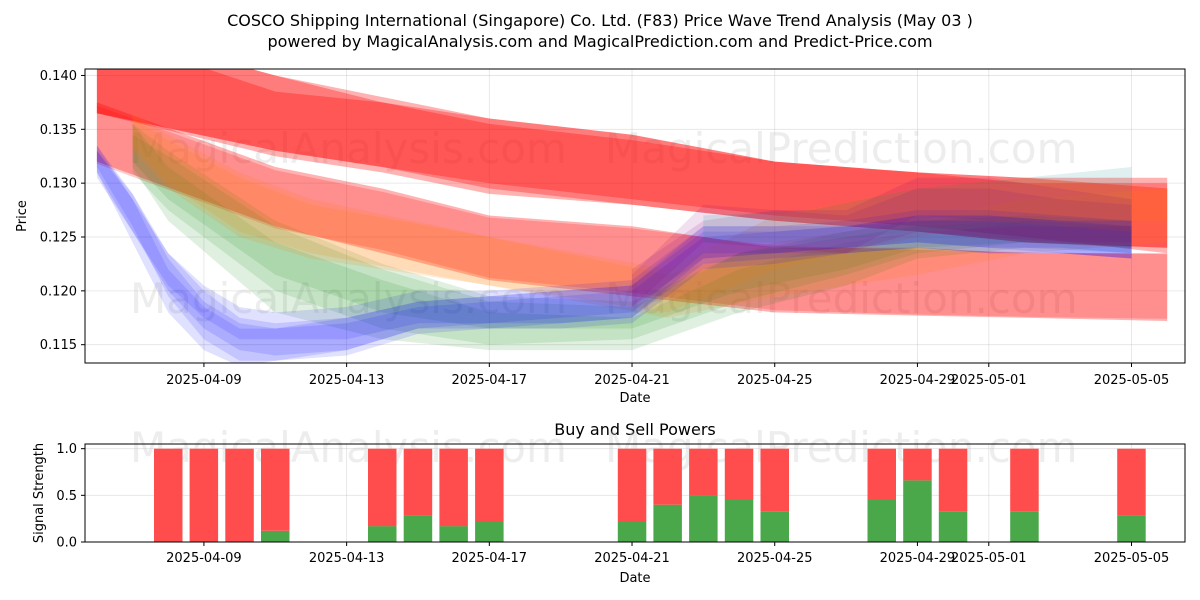  I want to click on y-tick-label: 0.130, so click(58, 184).